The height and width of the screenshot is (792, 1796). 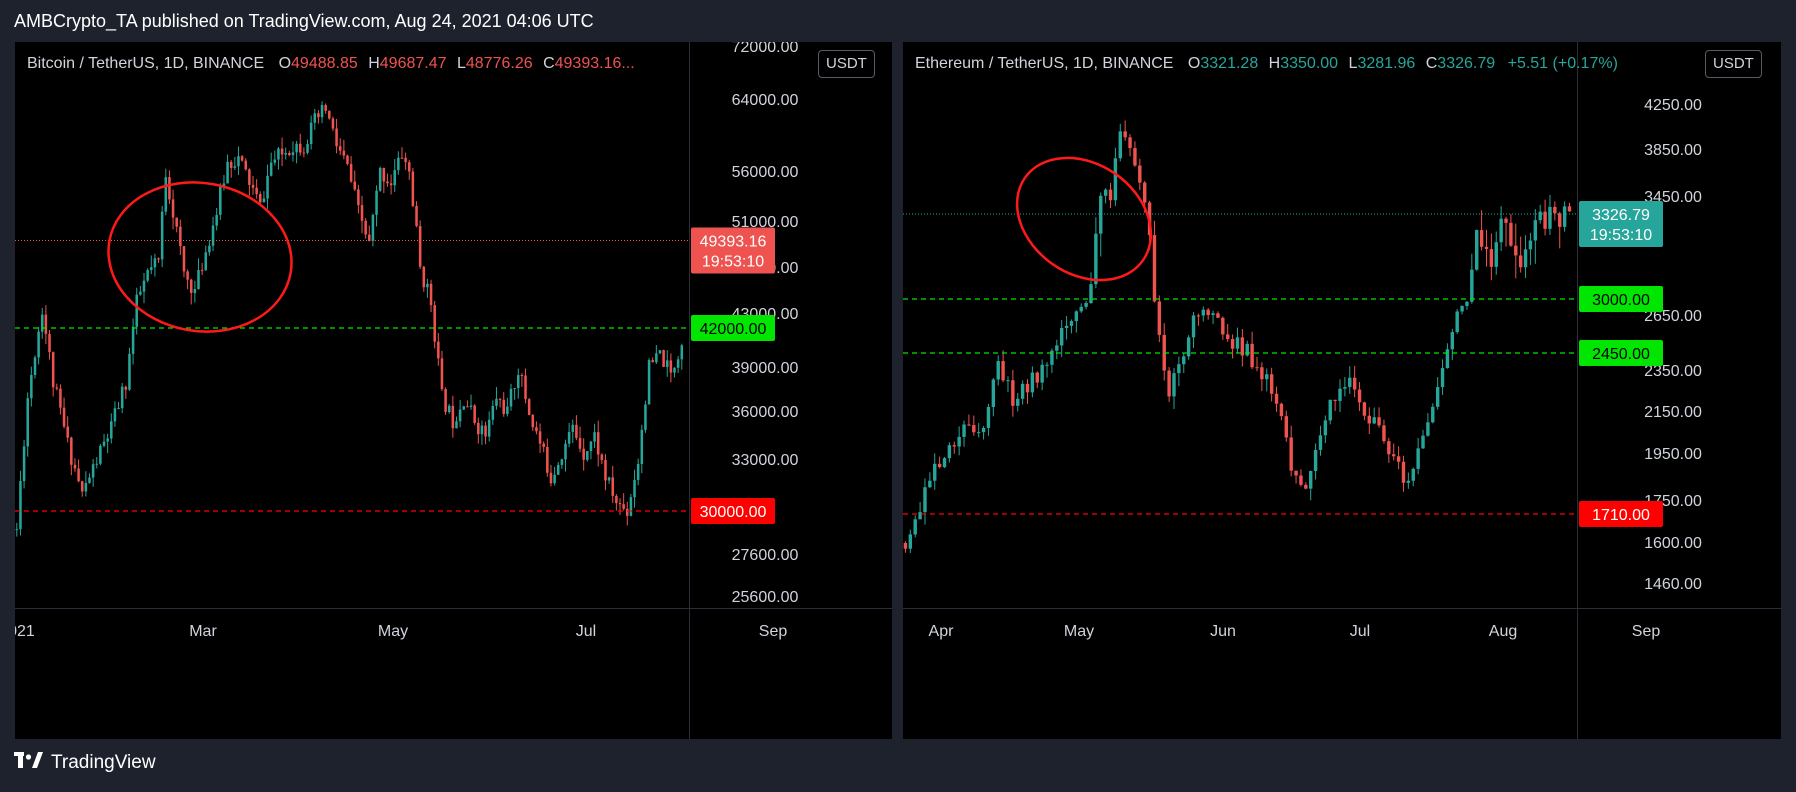 I want to click on eth-x-tick-label: Sep, so click(x=1646, y=631).